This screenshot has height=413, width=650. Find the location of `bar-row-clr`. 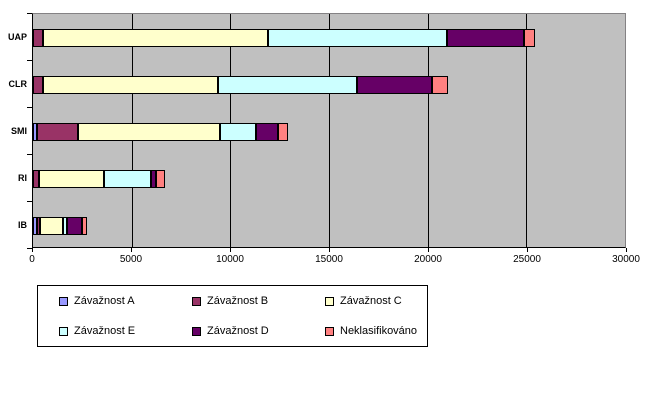

bar-row-clr is located at coordinates (329, 85).